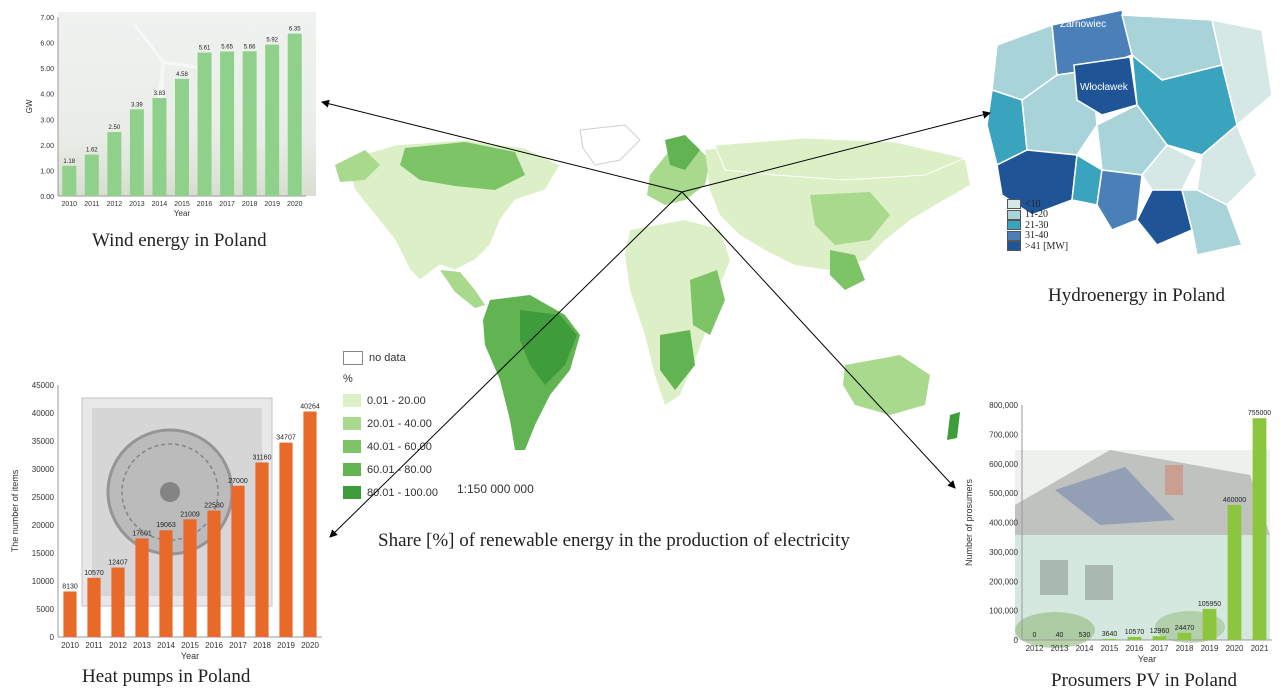  Describe the element at coordinates (953, 426) in the screenshot. I see `map-new-zealand` at that location.